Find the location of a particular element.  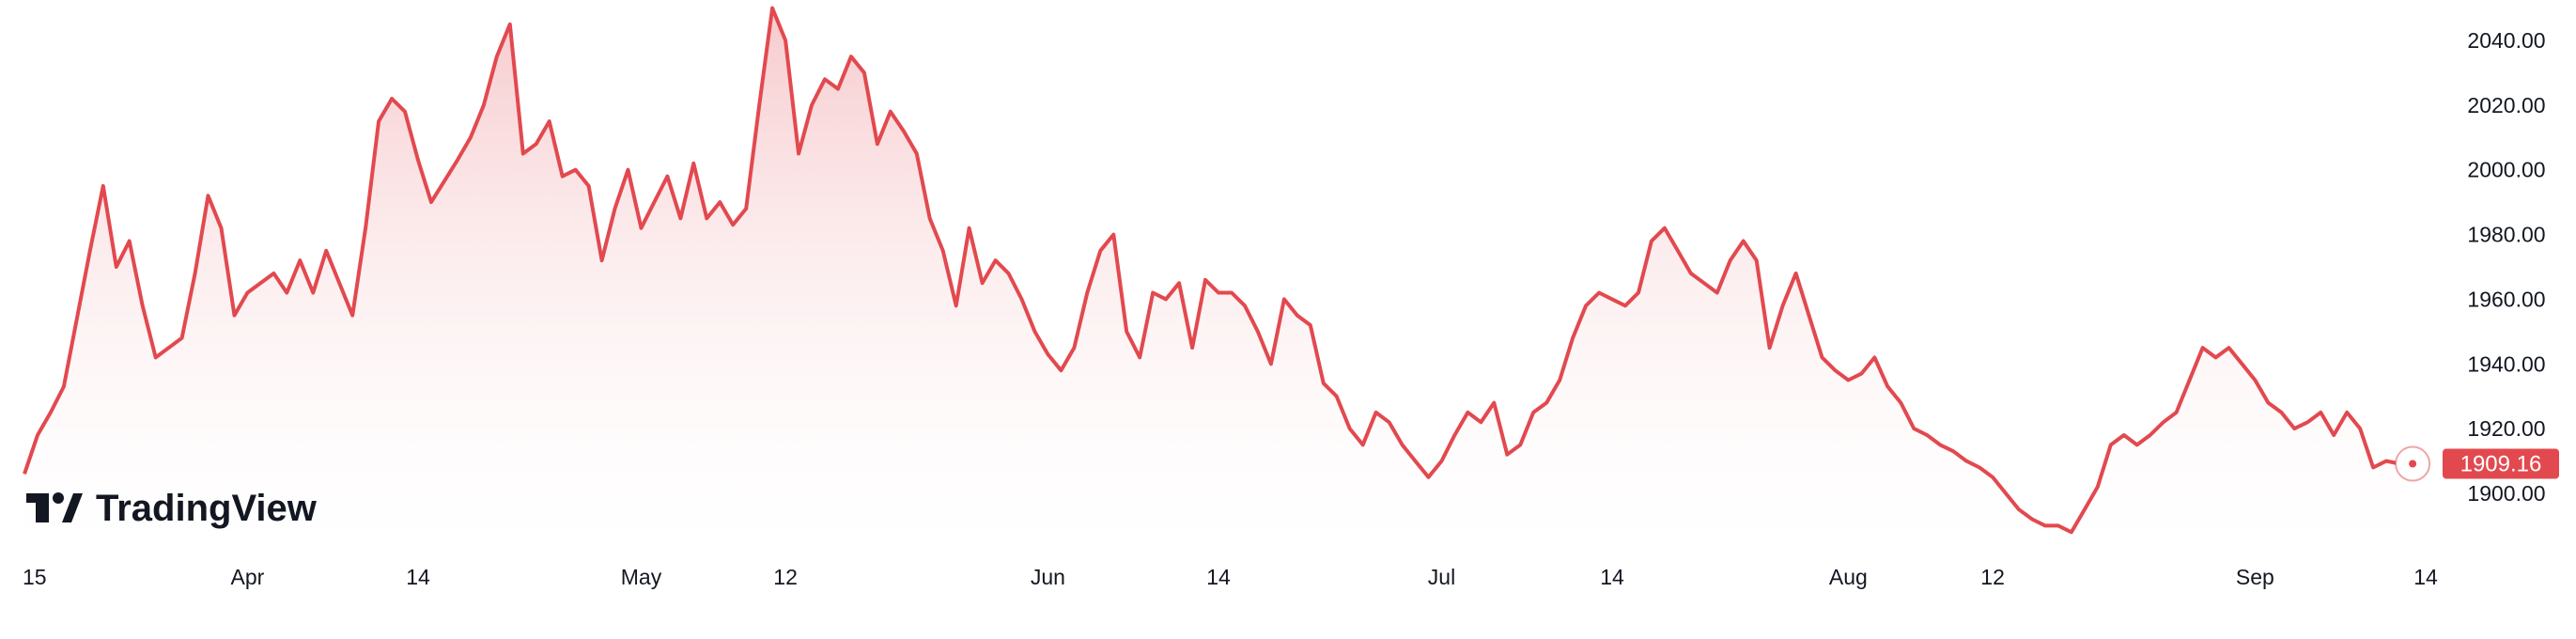

time-axis: 15 Apr 14 May 12 Jun 14 Jul 14 Aug 12 Sep 14 is located at coordinates (1230, 577).